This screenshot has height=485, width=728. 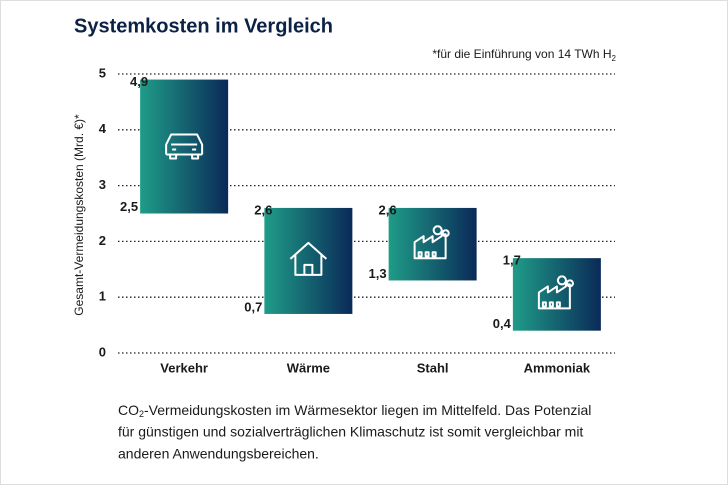 I want to click on value-label-high: 4,9, so click(x=139, y=81).